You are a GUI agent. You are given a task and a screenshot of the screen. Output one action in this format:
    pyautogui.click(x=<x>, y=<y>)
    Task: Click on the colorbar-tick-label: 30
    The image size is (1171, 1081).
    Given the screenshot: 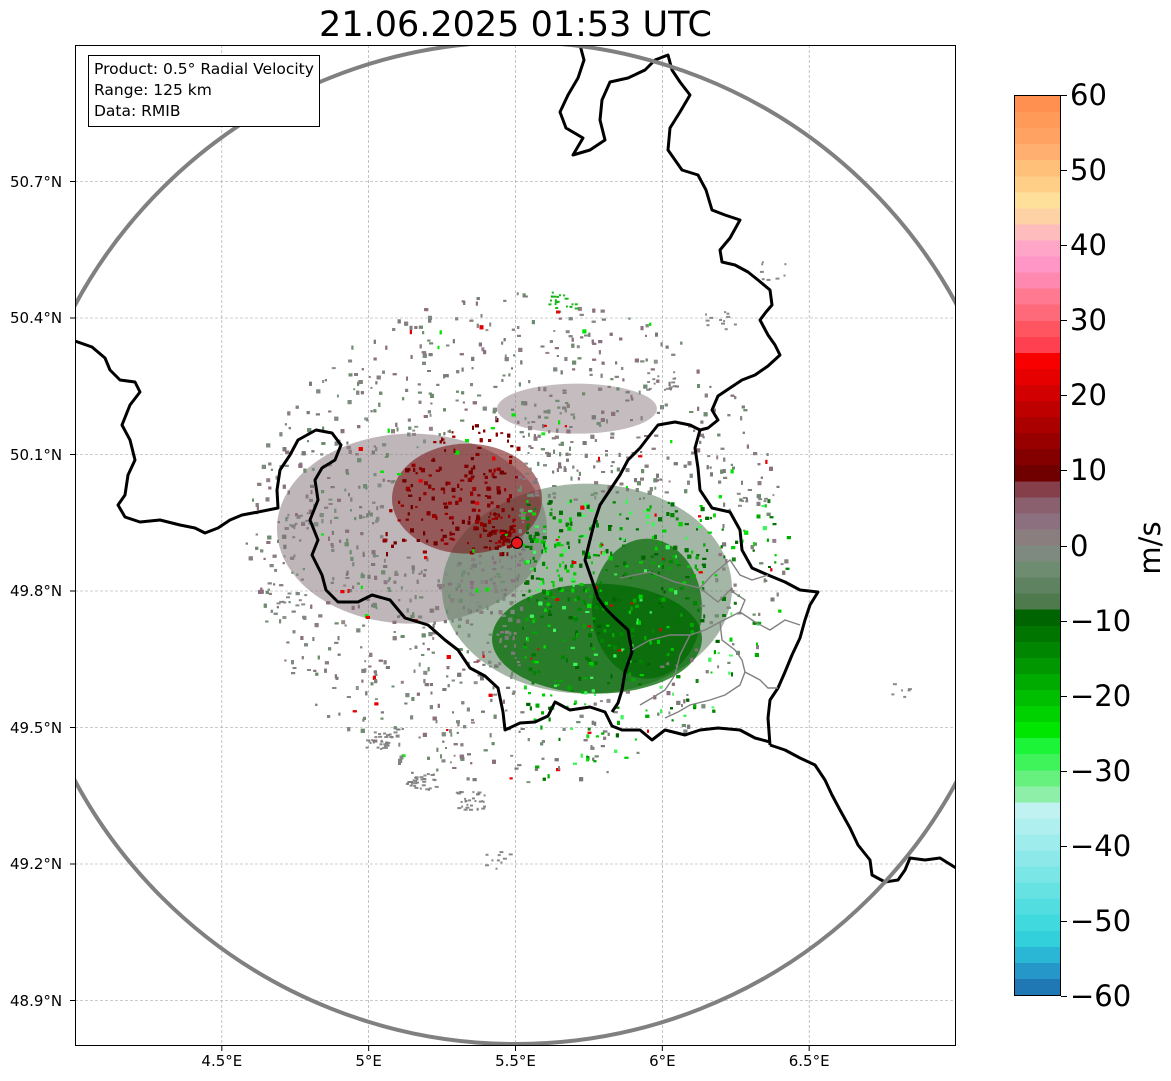 What is the action you would take?
    pyautogui.click(x=1088, y=320)
    